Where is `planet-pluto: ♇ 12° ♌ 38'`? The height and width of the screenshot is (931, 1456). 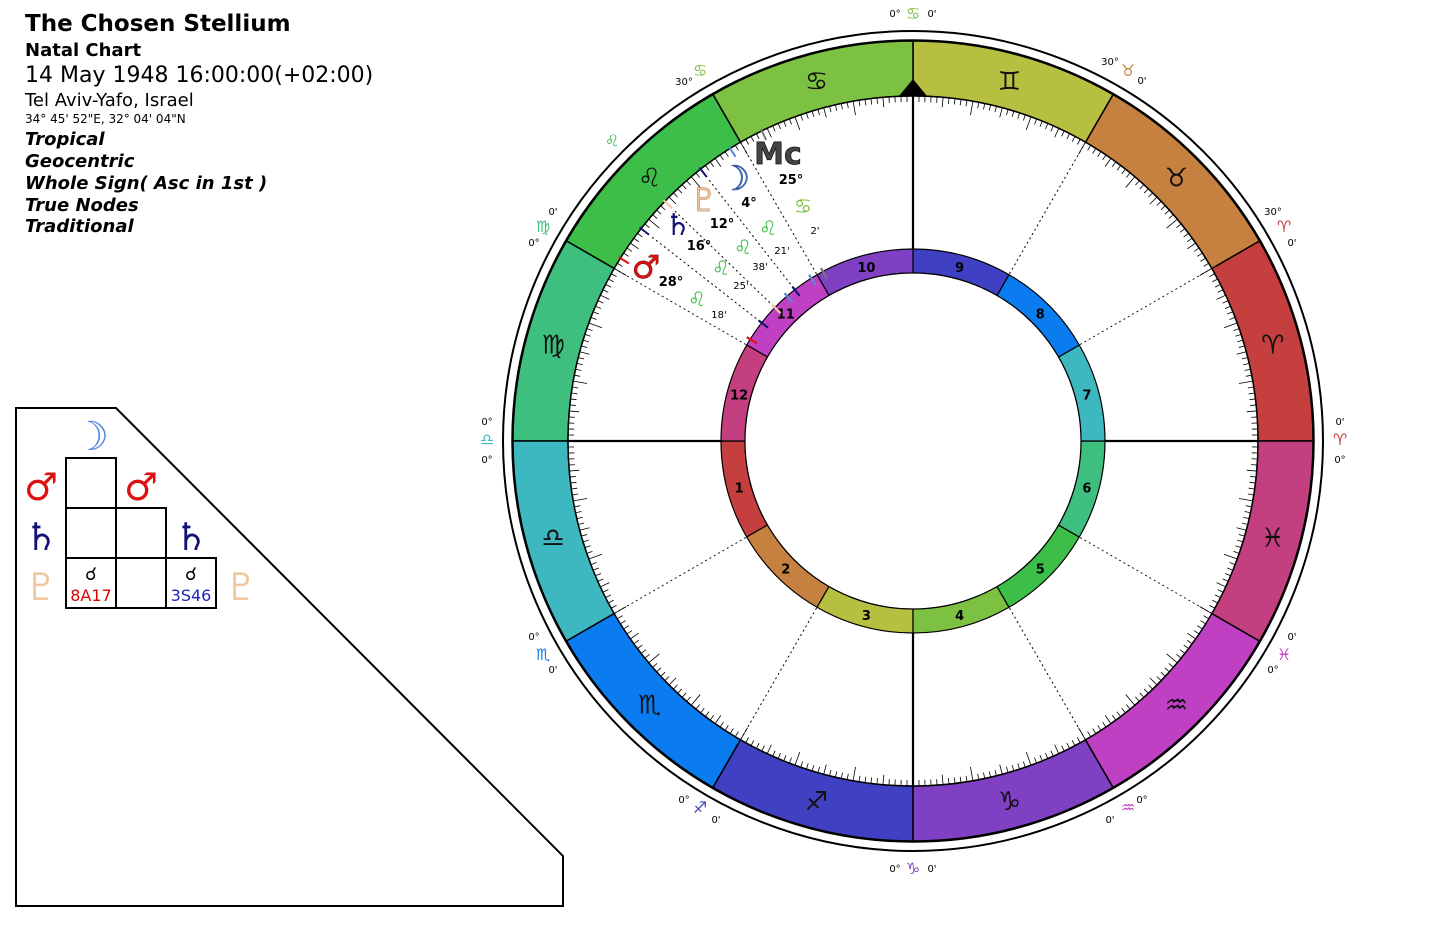
planet-pluto: ♇ 12° ♌ 38' is located at coordinates (728, 227).